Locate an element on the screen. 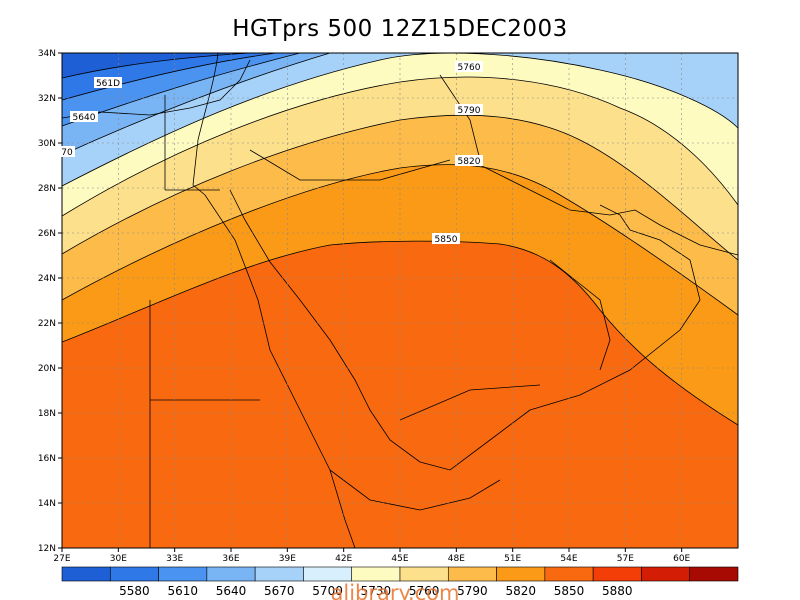 This screenshot has width=800, height=600. lat-tick-label: 18N is located at coordinates (47, 414).